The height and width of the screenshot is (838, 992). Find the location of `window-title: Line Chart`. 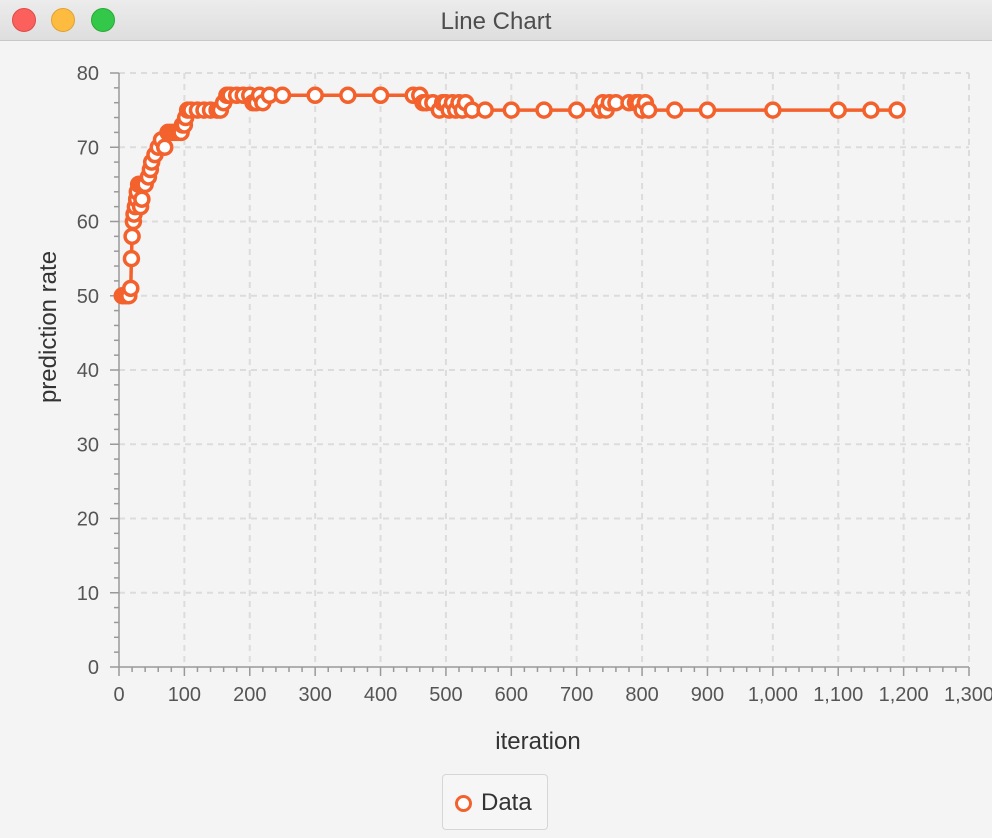

window-title: Line Chart is located at coordinates (496, 21).